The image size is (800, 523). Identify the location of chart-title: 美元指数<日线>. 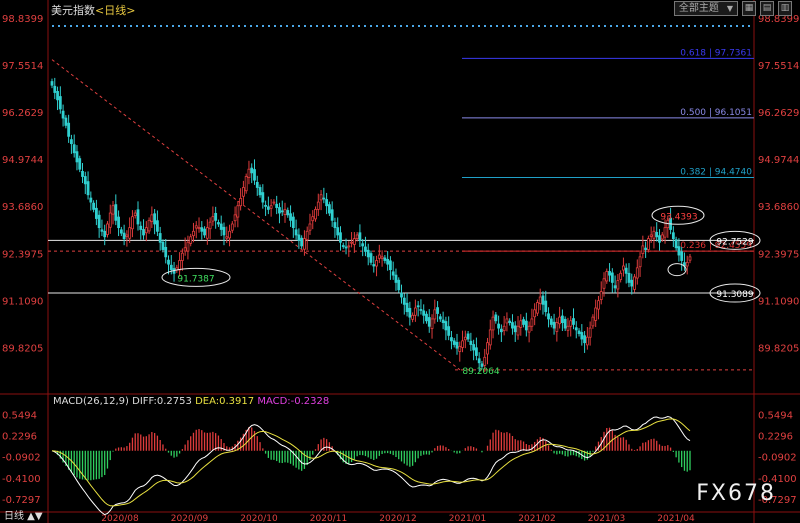
(93, 10).